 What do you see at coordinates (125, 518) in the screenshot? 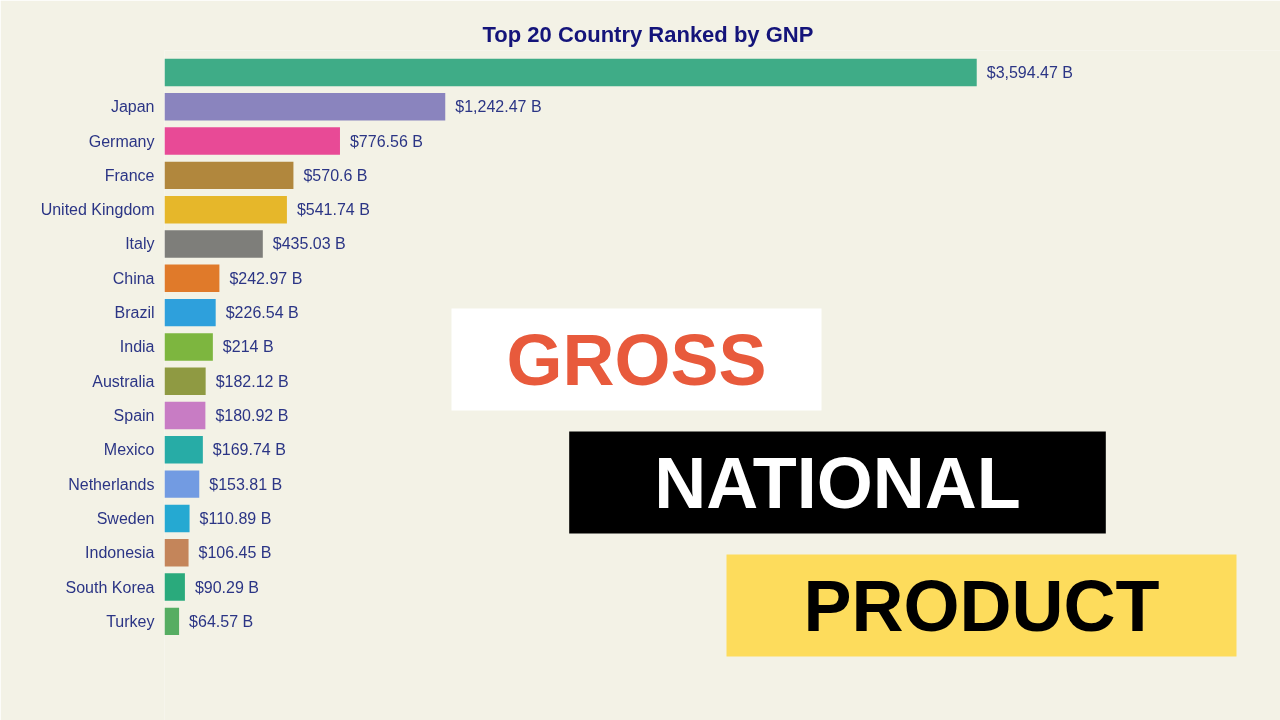
I see `y-tick-label: Sweden` at bounding box center [125, 518].